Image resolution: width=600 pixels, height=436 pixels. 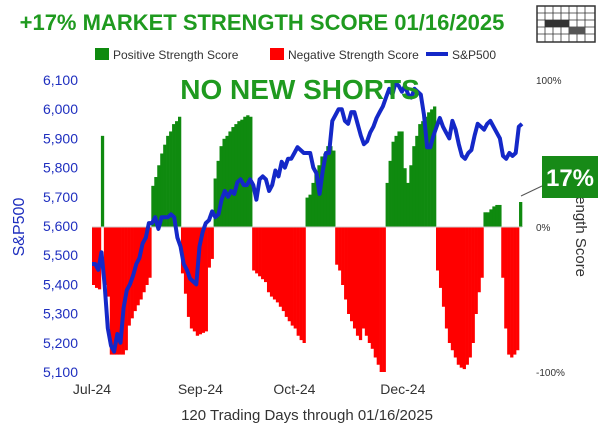 What do you see at coordinates (60, 168) in the screenshot?
I see `left-tick-label: 5,800` at bounding box center [60, 168].